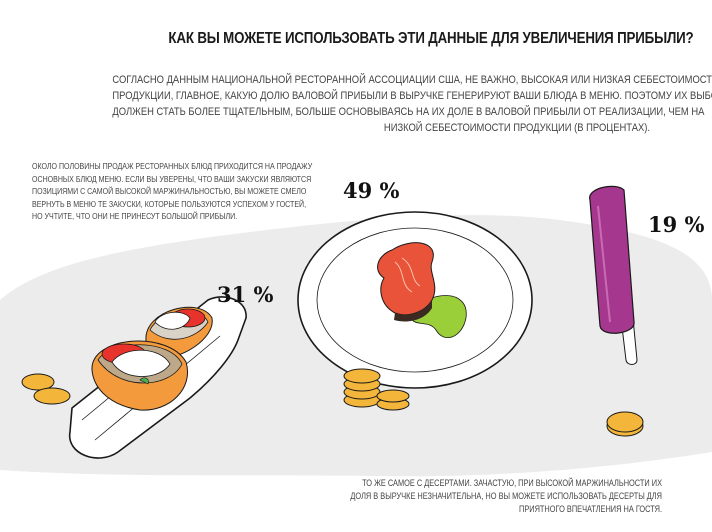 This screenshot has height=532, width=712. I want to click on desserts-percentage: 19 %, so click(676, 224).